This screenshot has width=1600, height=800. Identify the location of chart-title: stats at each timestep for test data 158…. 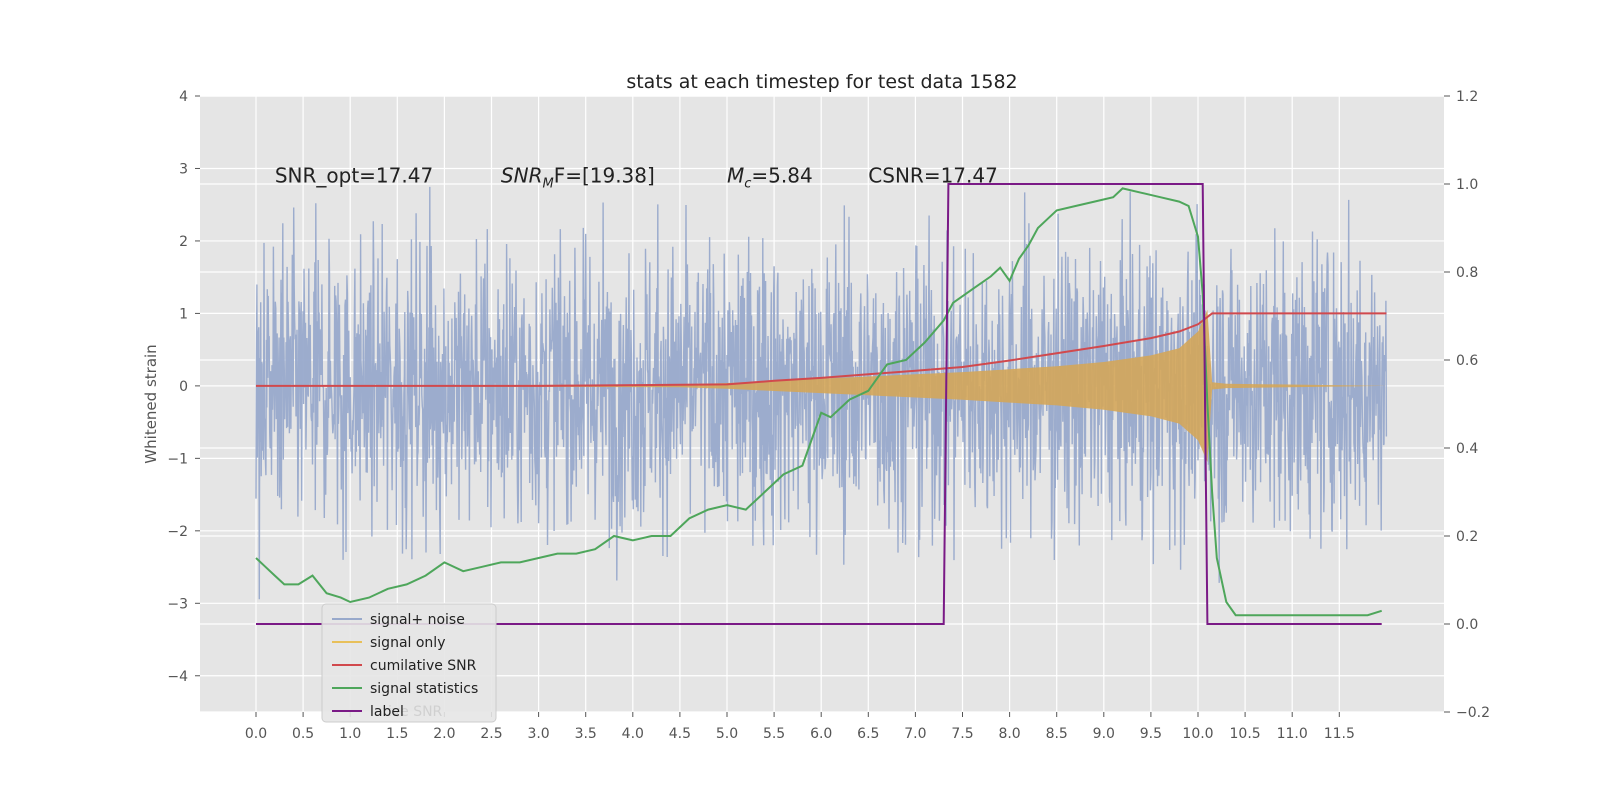
(821, 82).